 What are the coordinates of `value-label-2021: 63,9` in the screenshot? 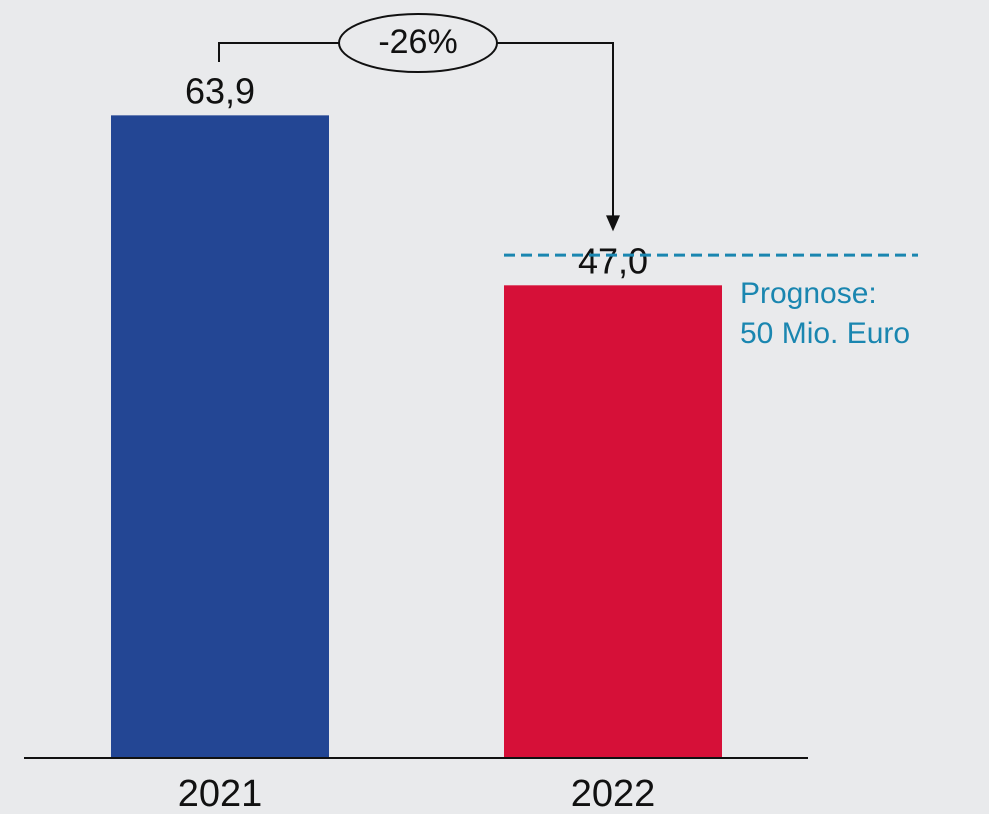 It's located at (220, 90).